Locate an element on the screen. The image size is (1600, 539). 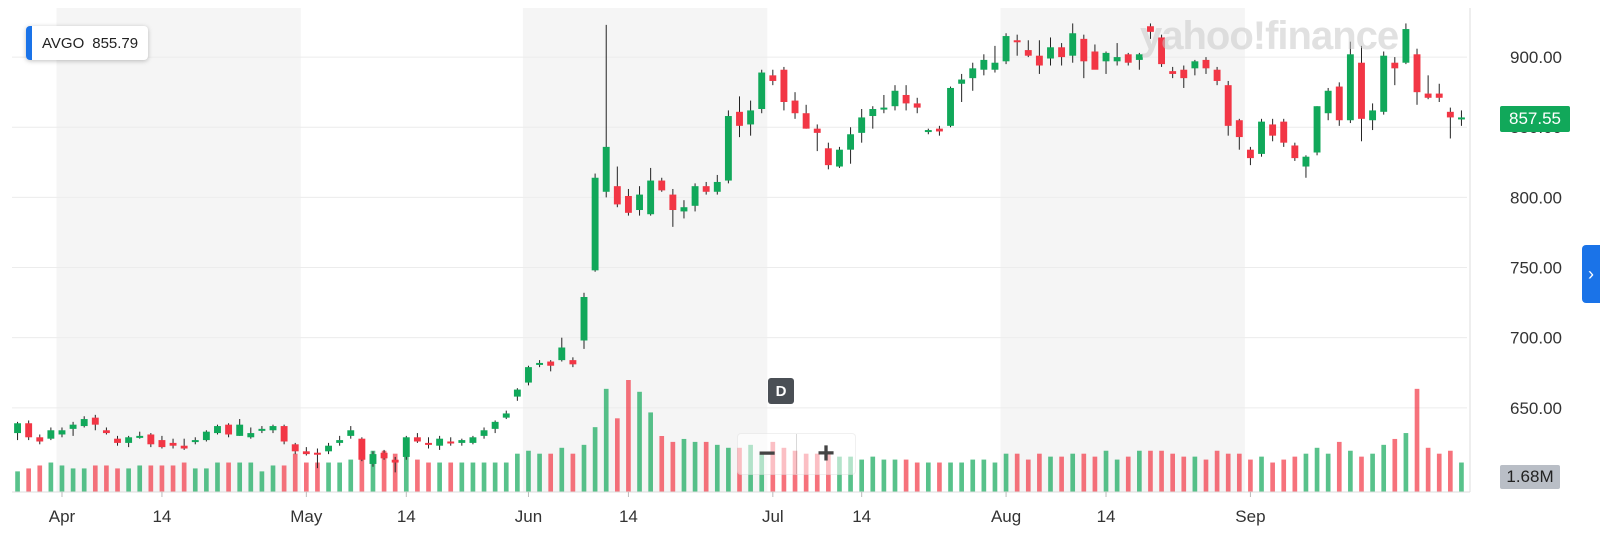
chevron-right-icon: › is located at coordinates (1591, 273).